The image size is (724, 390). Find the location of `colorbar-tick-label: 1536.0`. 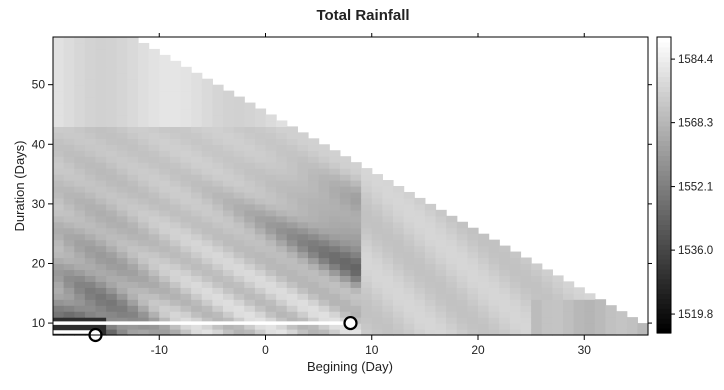

colorbar-tick-label: 1536.0 is located at coordinates (695, 251).